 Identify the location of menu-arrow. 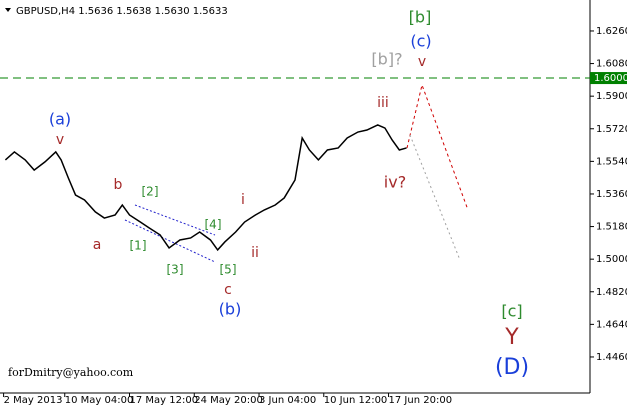
(8, 10).